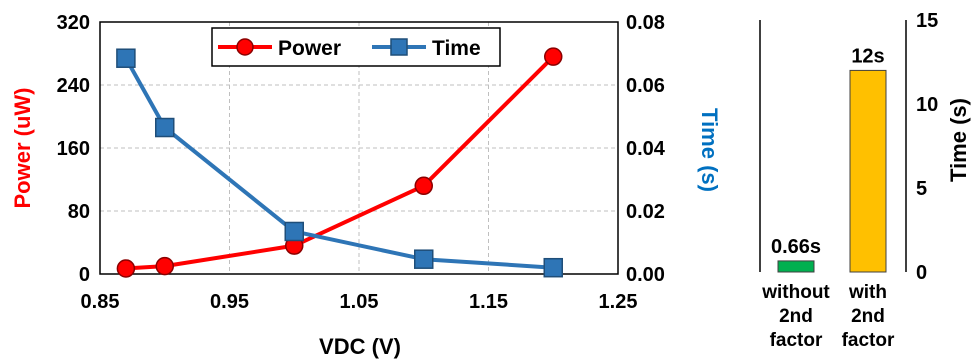 This screenshot has width=980, height=364. I want to click on x-tick-label: 1.05, so click(359, 302).